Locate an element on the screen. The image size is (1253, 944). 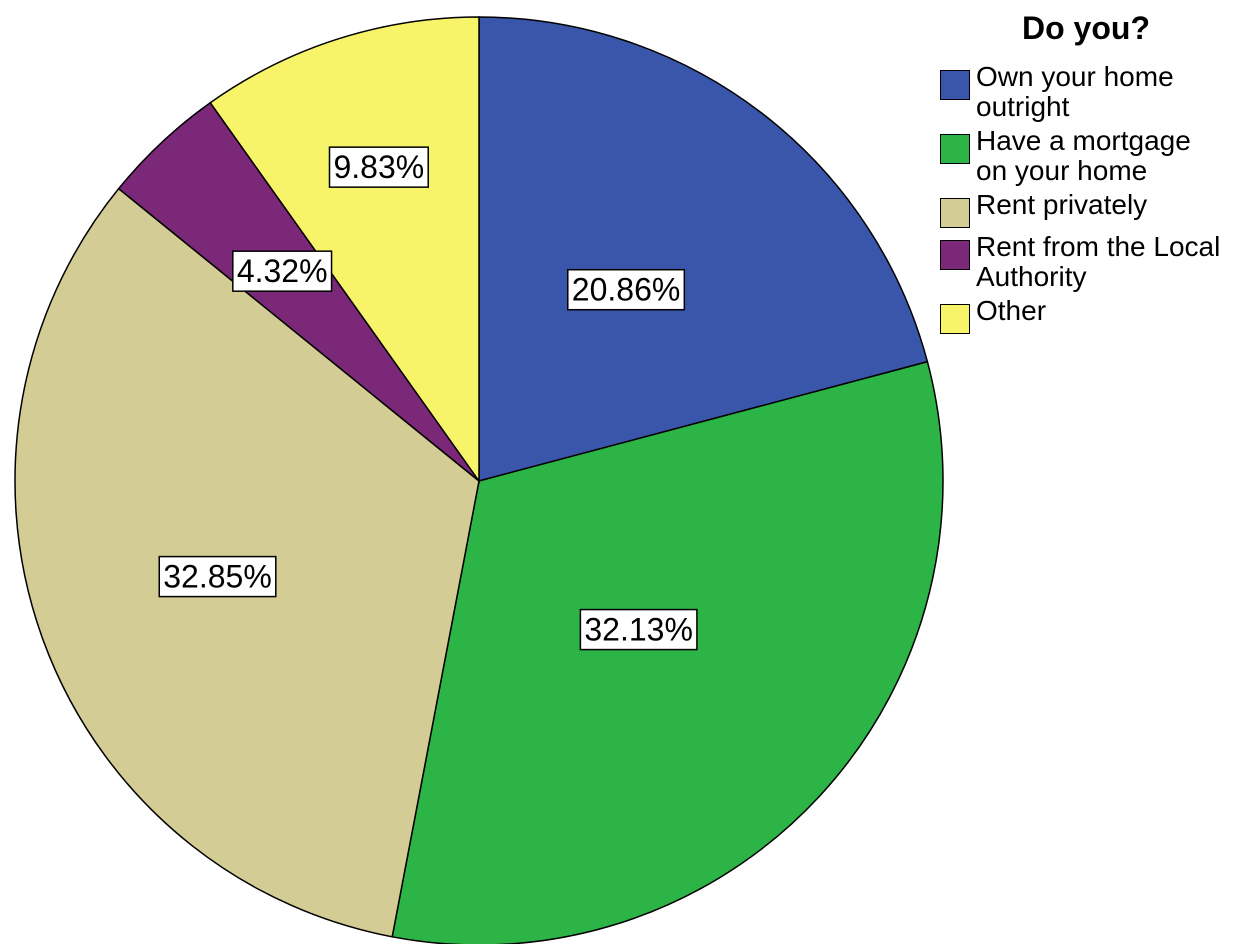
legend-label-3: Rent from the Local Authority is located at coordinates (1098, 261).